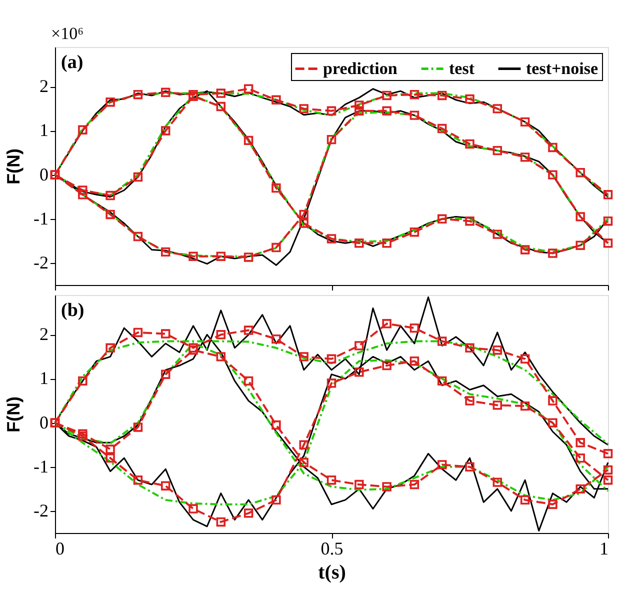 The width and height of the screenshot is (629, 599). What do you see at coordinates (462, 68) in the screenshot?
I see `legend-label: test` at bounding box center [462, 68].